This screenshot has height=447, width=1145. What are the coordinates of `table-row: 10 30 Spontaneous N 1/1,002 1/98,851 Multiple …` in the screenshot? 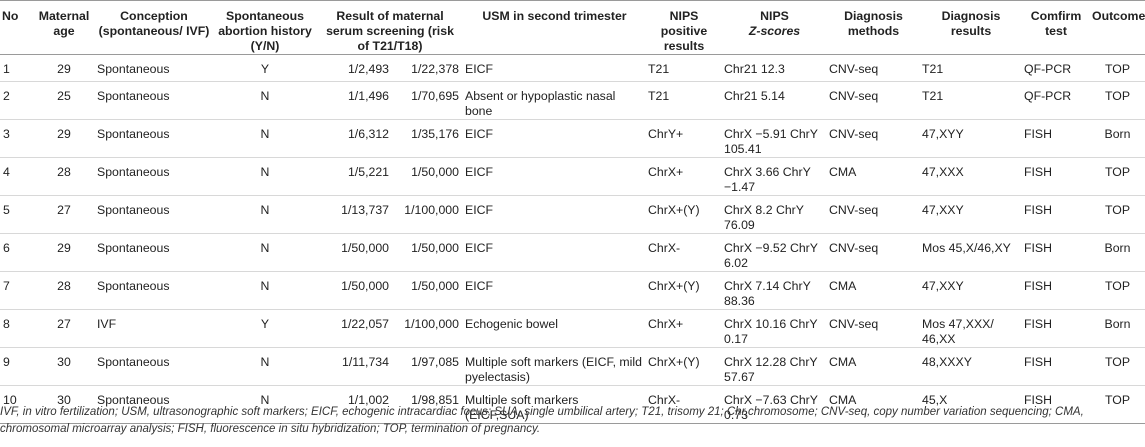 It's located at (572, 404).